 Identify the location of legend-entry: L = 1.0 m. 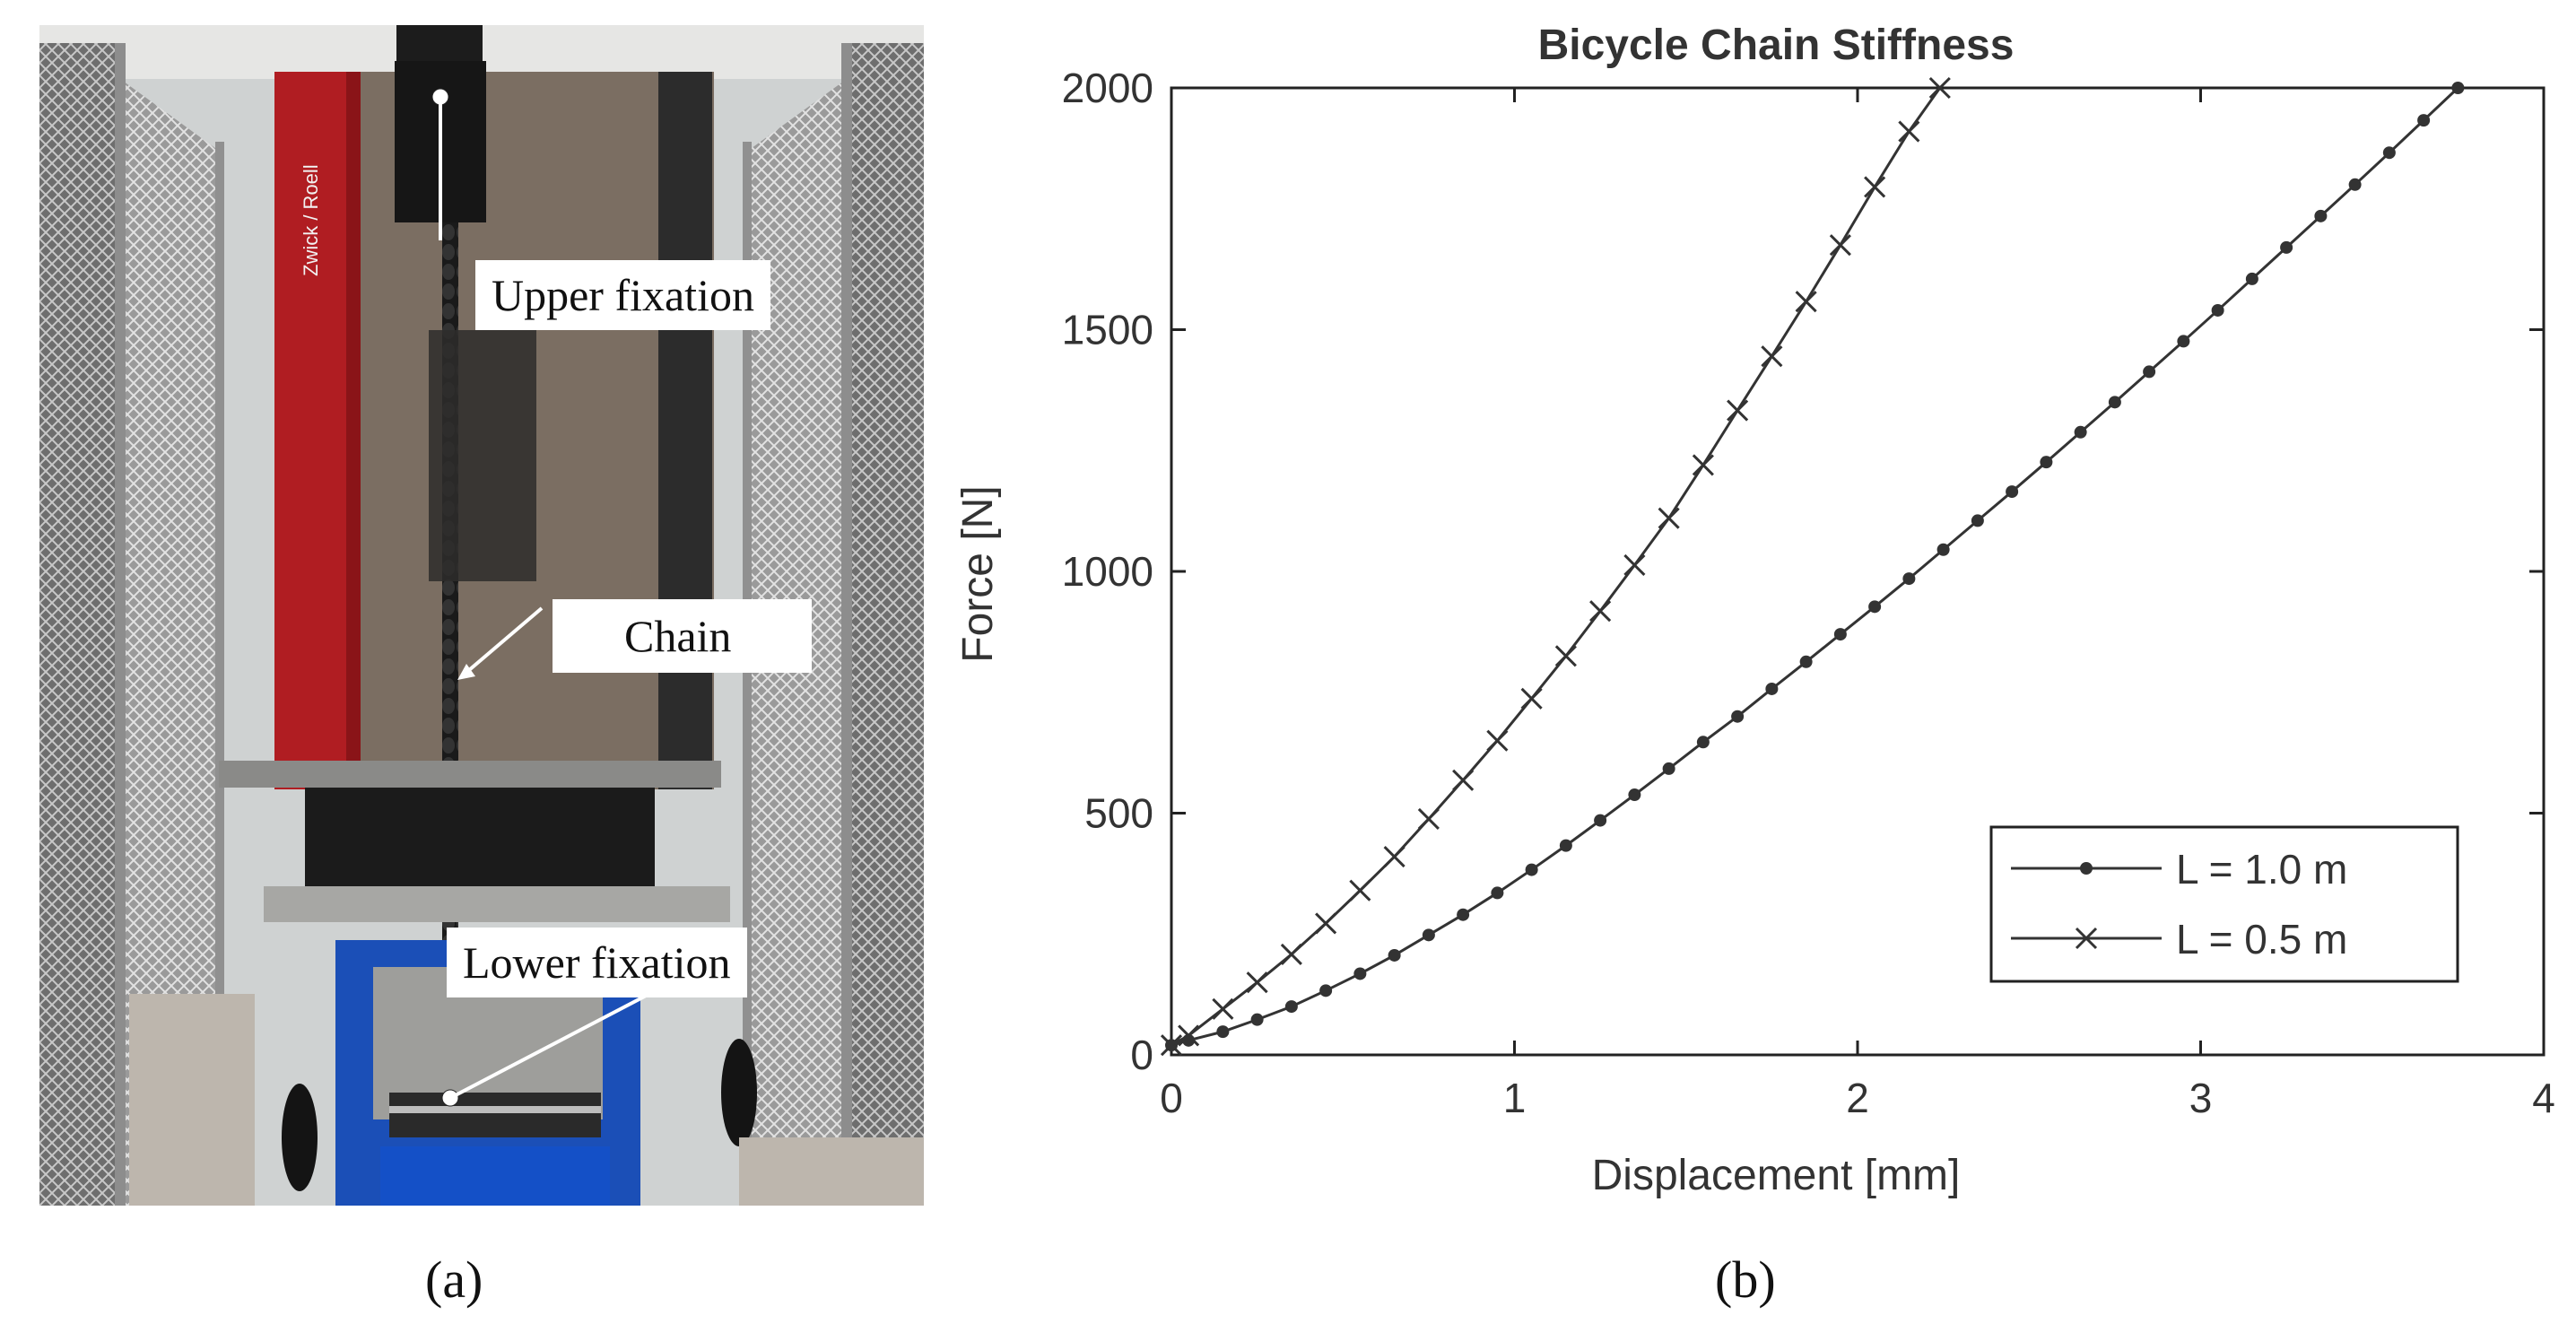
(2179, 869).